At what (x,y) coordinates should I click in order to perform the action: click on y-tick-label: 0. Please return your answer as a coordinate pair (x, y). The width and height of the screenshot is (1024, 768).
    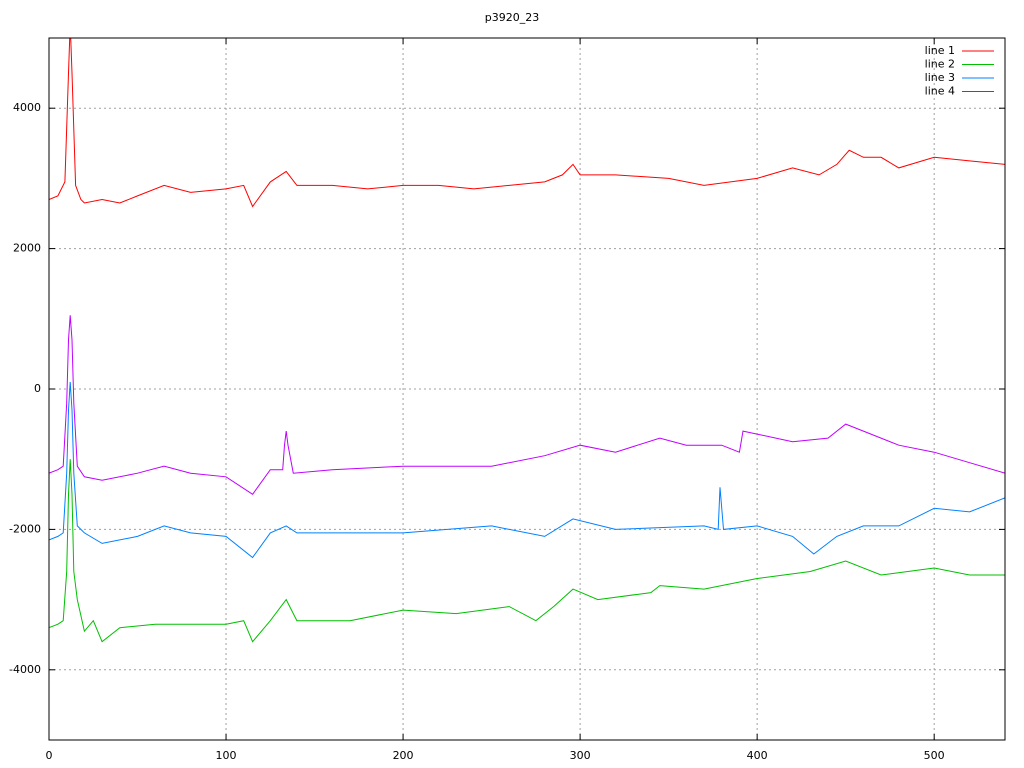
    Looking at the image, I should click on (37, 388).